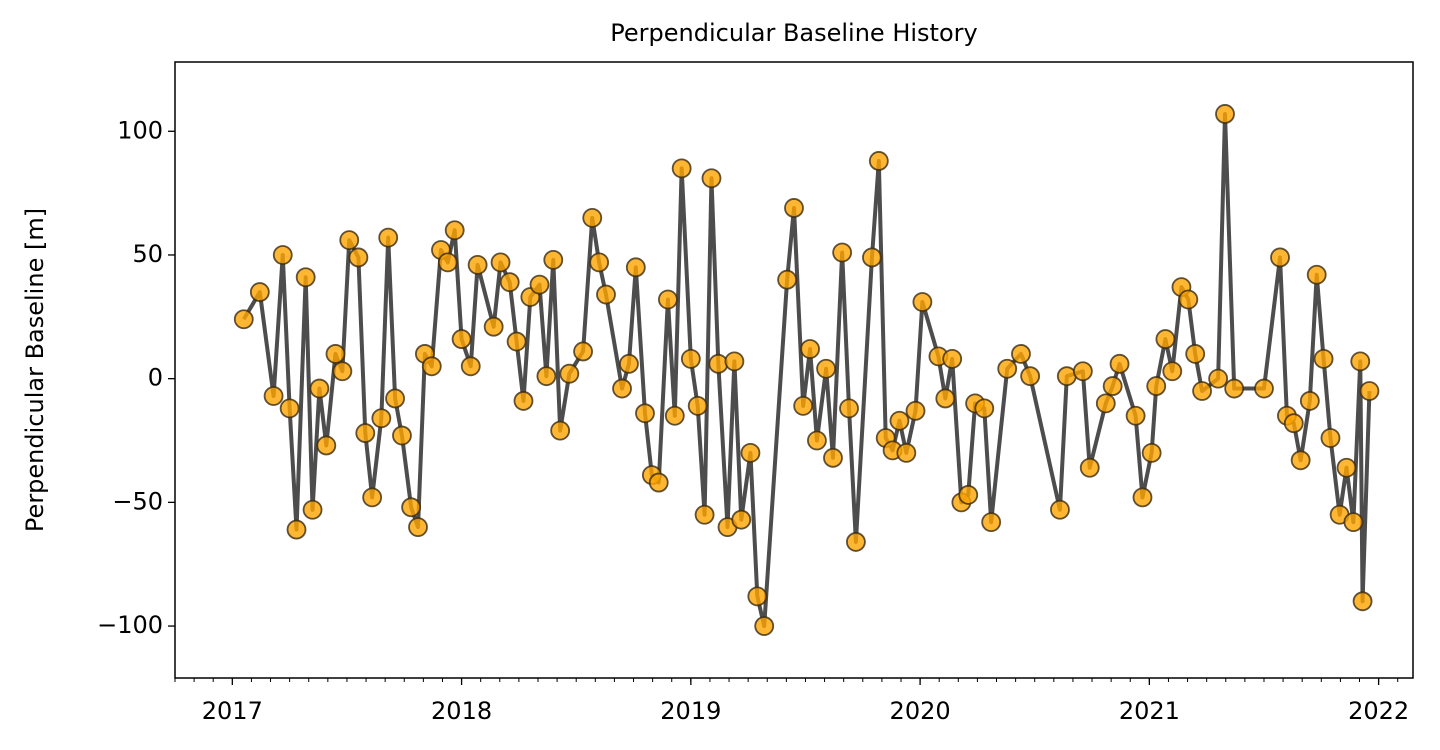 The height and width of the screenshot is (750, 1440). Describe the element at coordinates (1378, 711) in the screenshot. I see `x-tick-label: 2022` at that location.